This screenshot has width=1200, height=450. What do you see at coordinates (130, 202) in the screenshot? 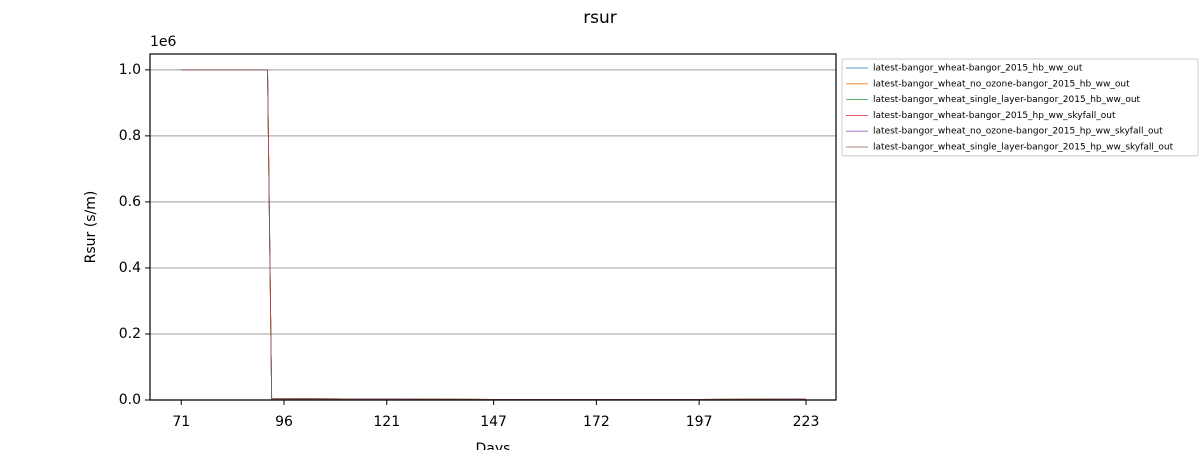
I see `y-tick-label: 0.6` at bounding box center [130, 202].